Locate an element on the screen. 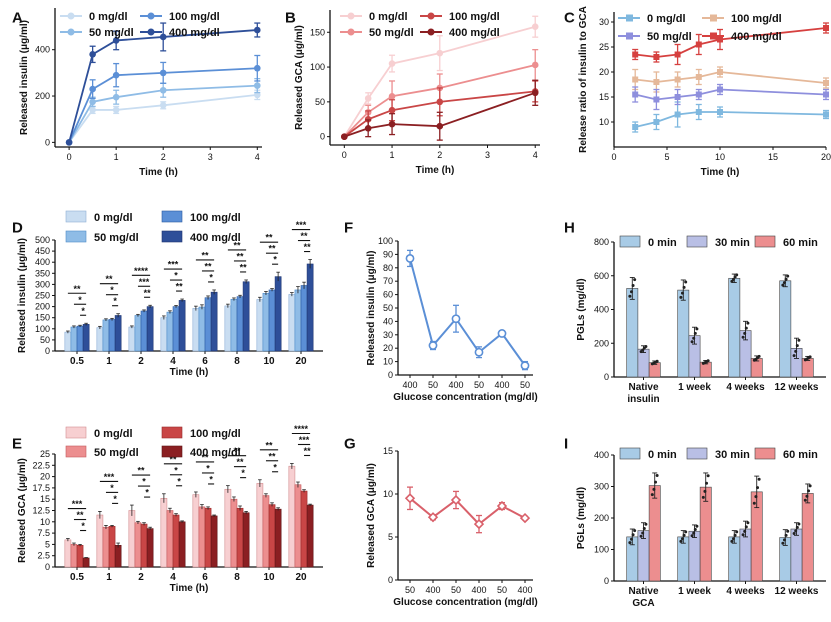  chart-E-legend-label: 0 mg/dl is located at coordinates (666, 19).